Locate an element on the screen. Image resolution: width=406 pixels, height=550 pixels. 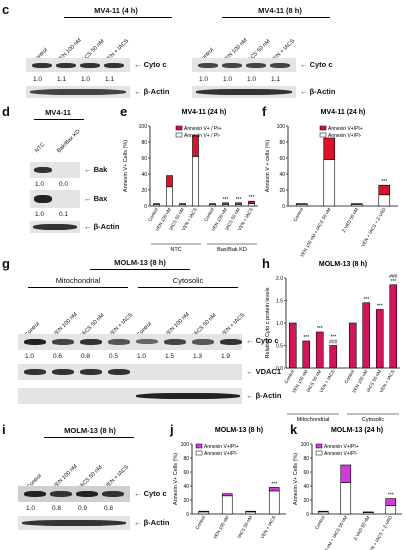
y-tick-label: 100 is located at coordinates (305, 445).